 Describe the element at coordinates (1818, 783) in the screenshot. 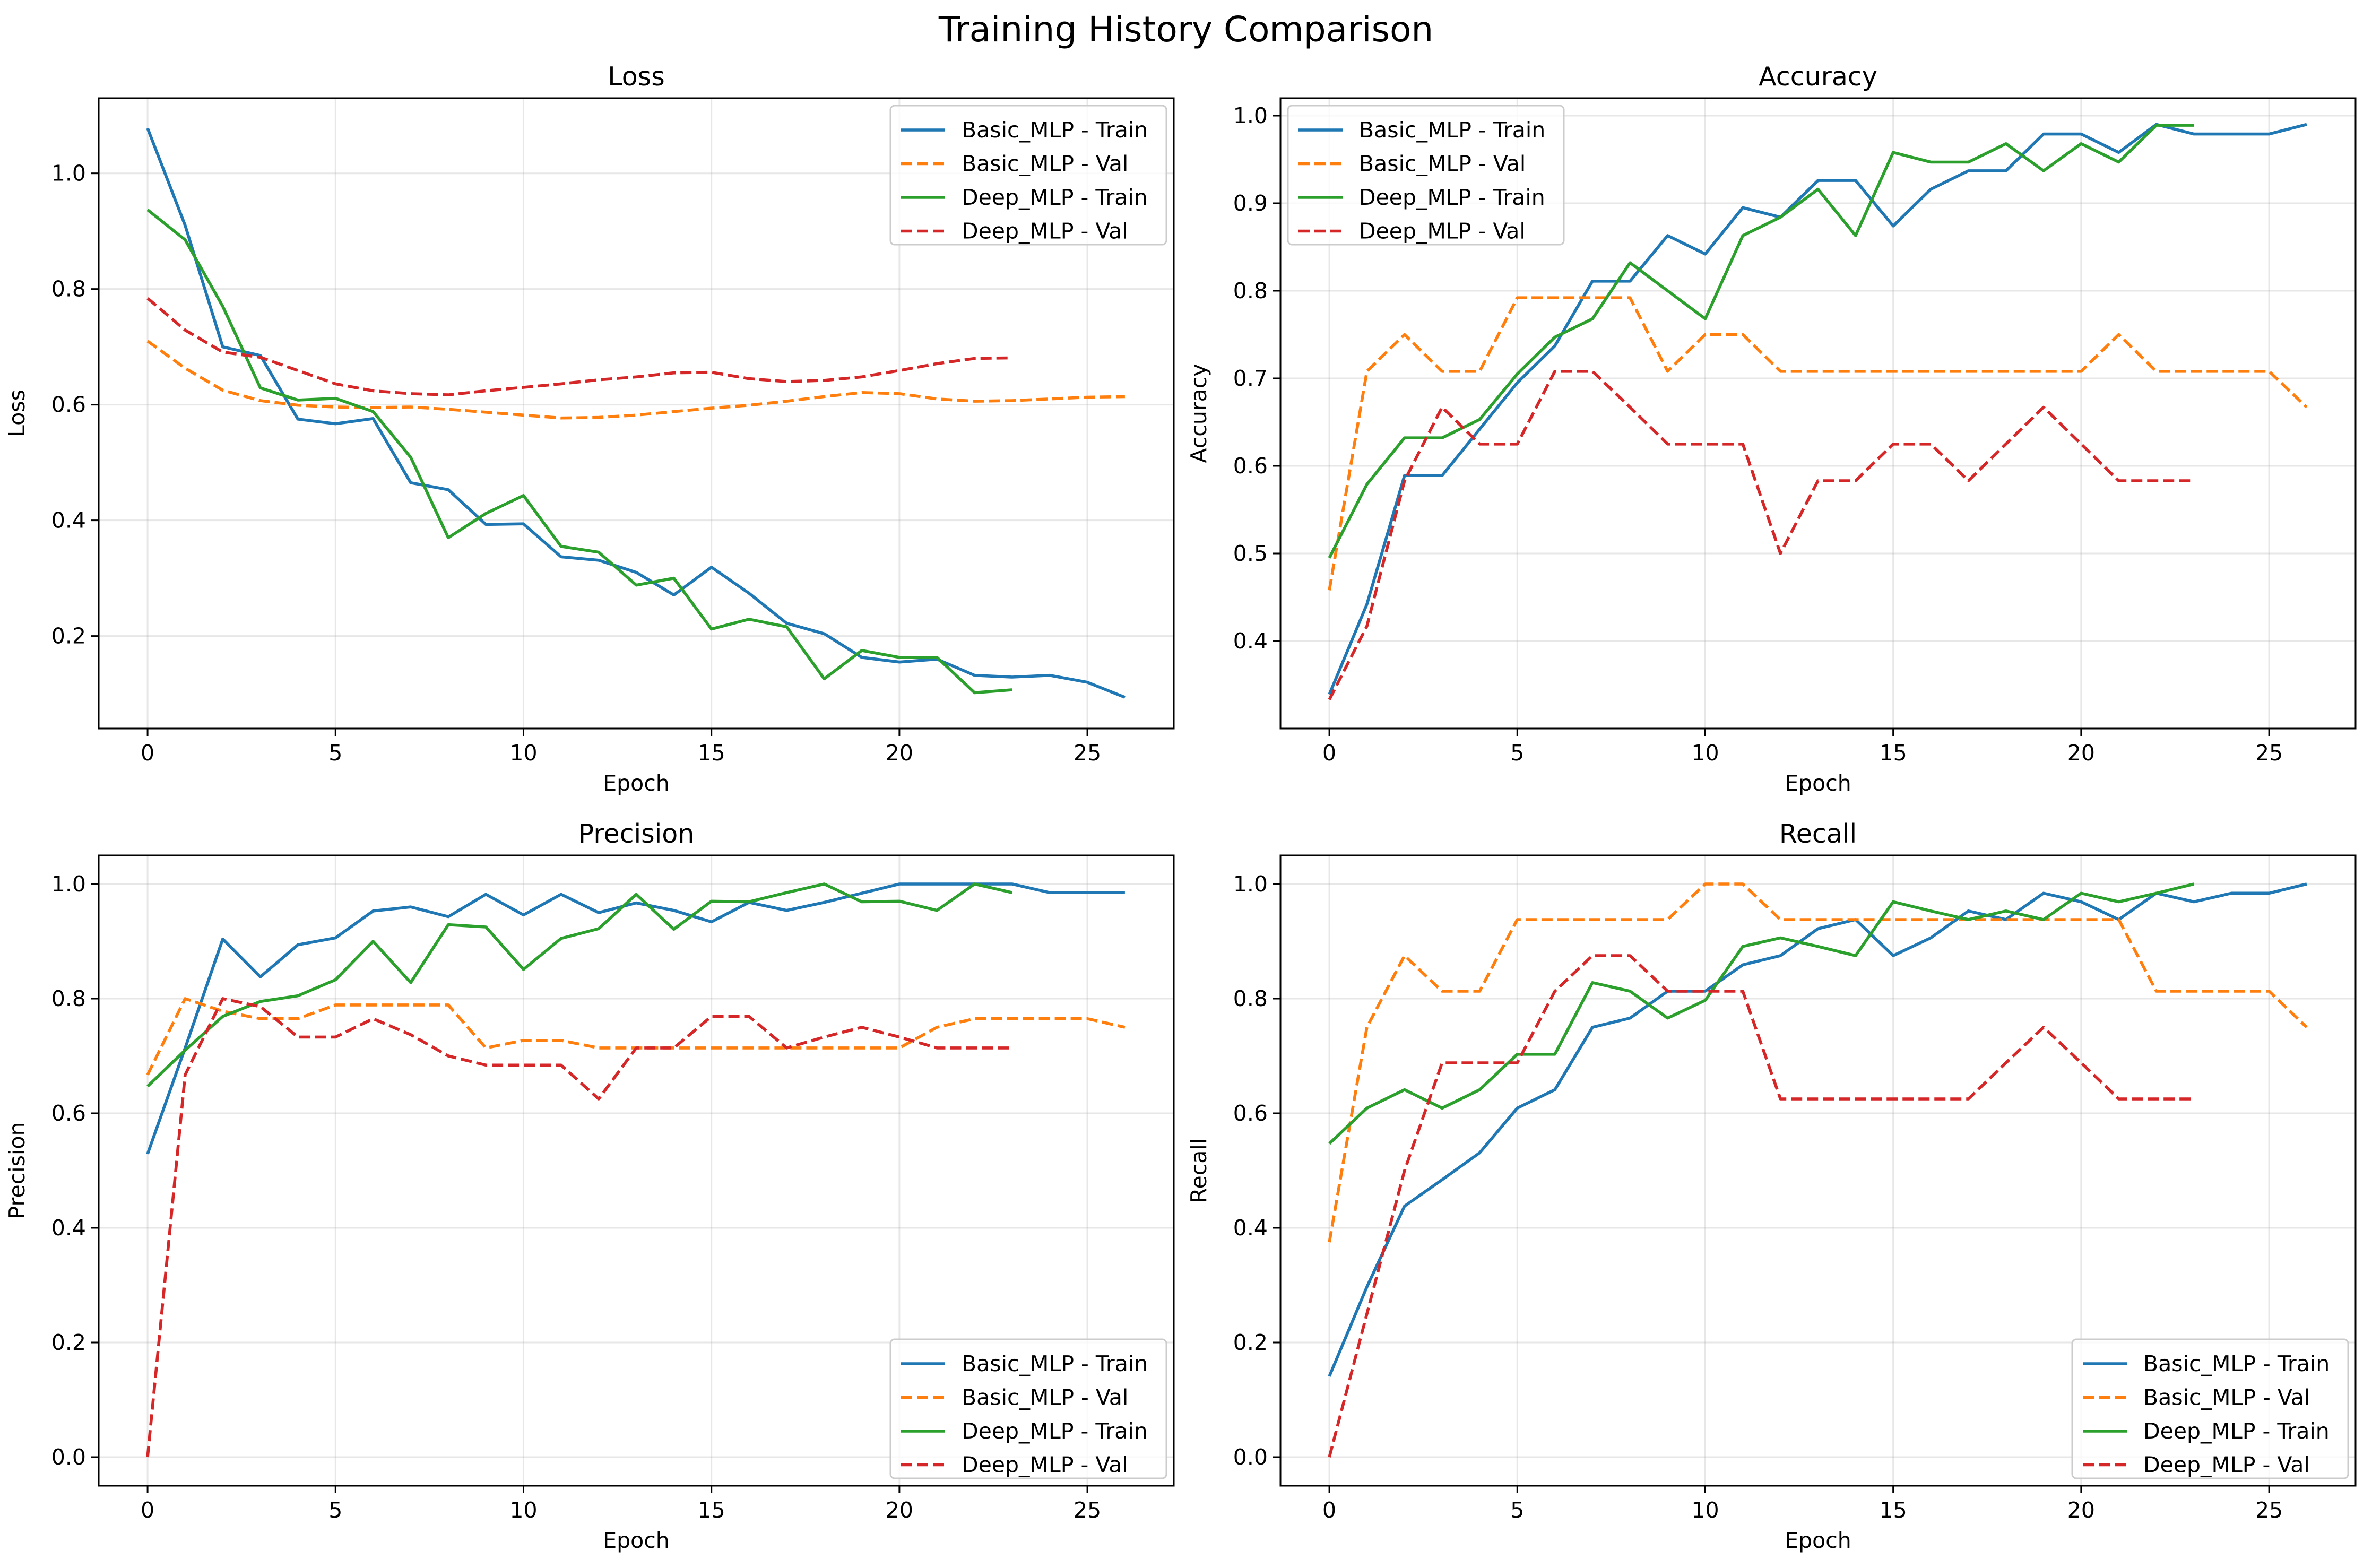

I see `accuracy-x-axis-label: Epoch` at that location.